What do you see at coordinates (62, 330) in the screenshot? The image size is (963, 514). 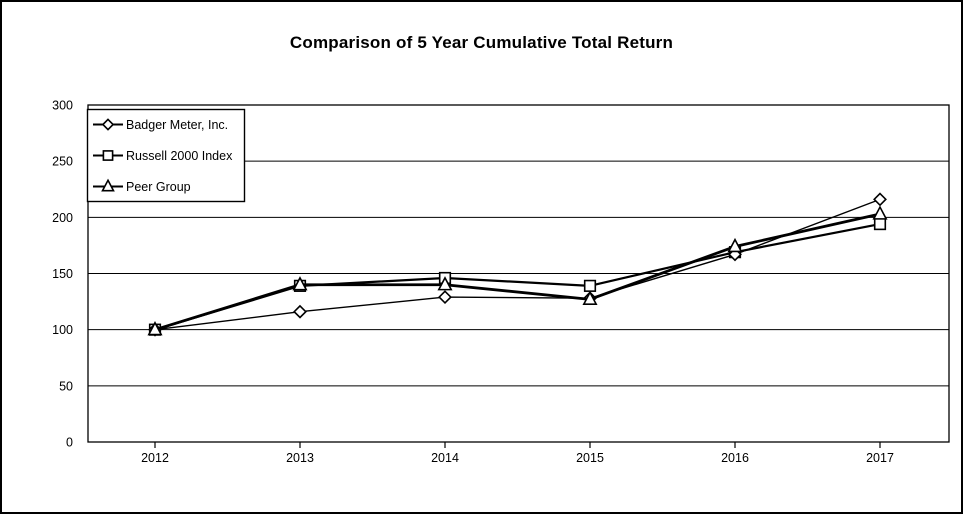 I see `y-axis-label: 100` at bounding box center [62, 330].